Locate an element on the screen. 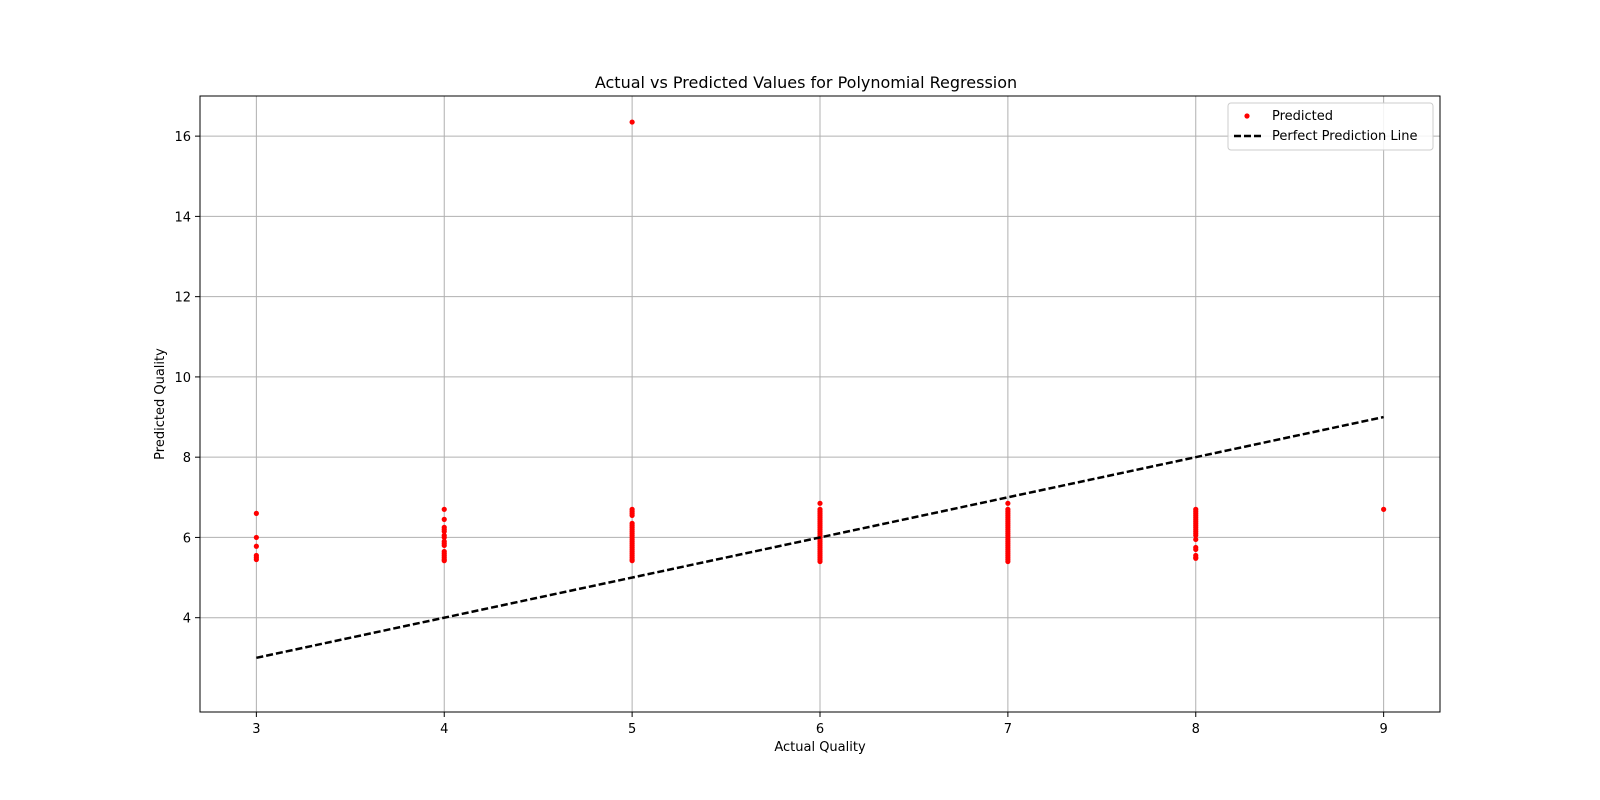 Image resolution: width=1600 pixels, height=800 pixels. y-axis-label: Predicted Quality is located at coordinates (160, 404).